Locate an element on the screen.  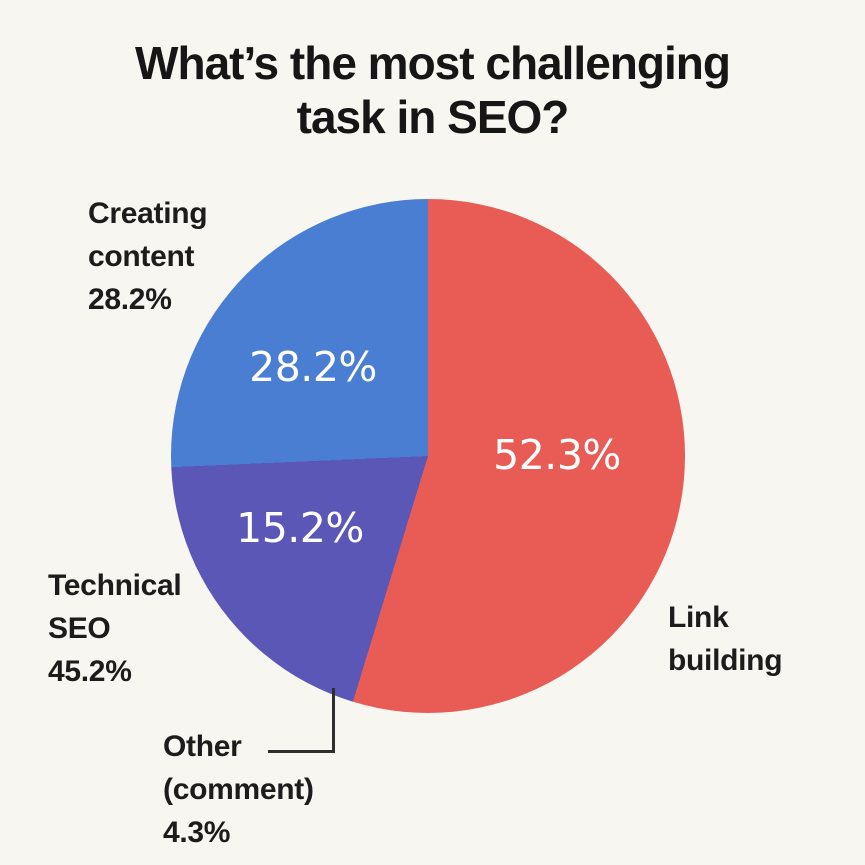
callout-other-comment: Other (comment) 4.3% is located at coordinates (238, 789).